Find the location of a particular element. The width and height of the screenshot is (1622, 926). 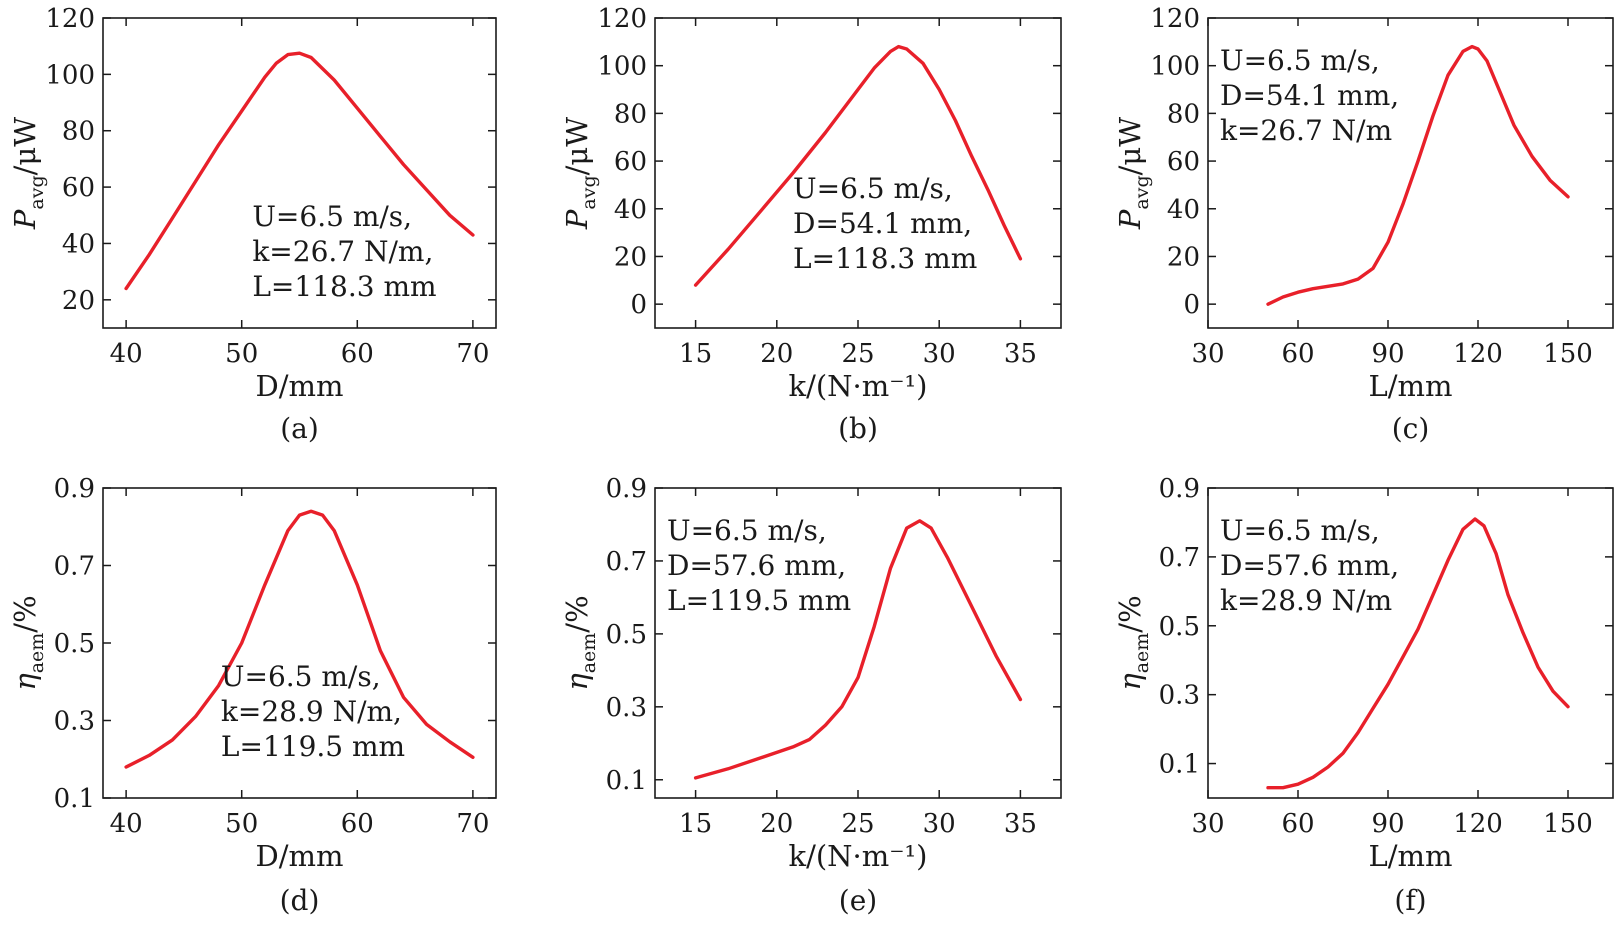

annotation-line: L=118.3 mm is located at coordinates (344, 286).